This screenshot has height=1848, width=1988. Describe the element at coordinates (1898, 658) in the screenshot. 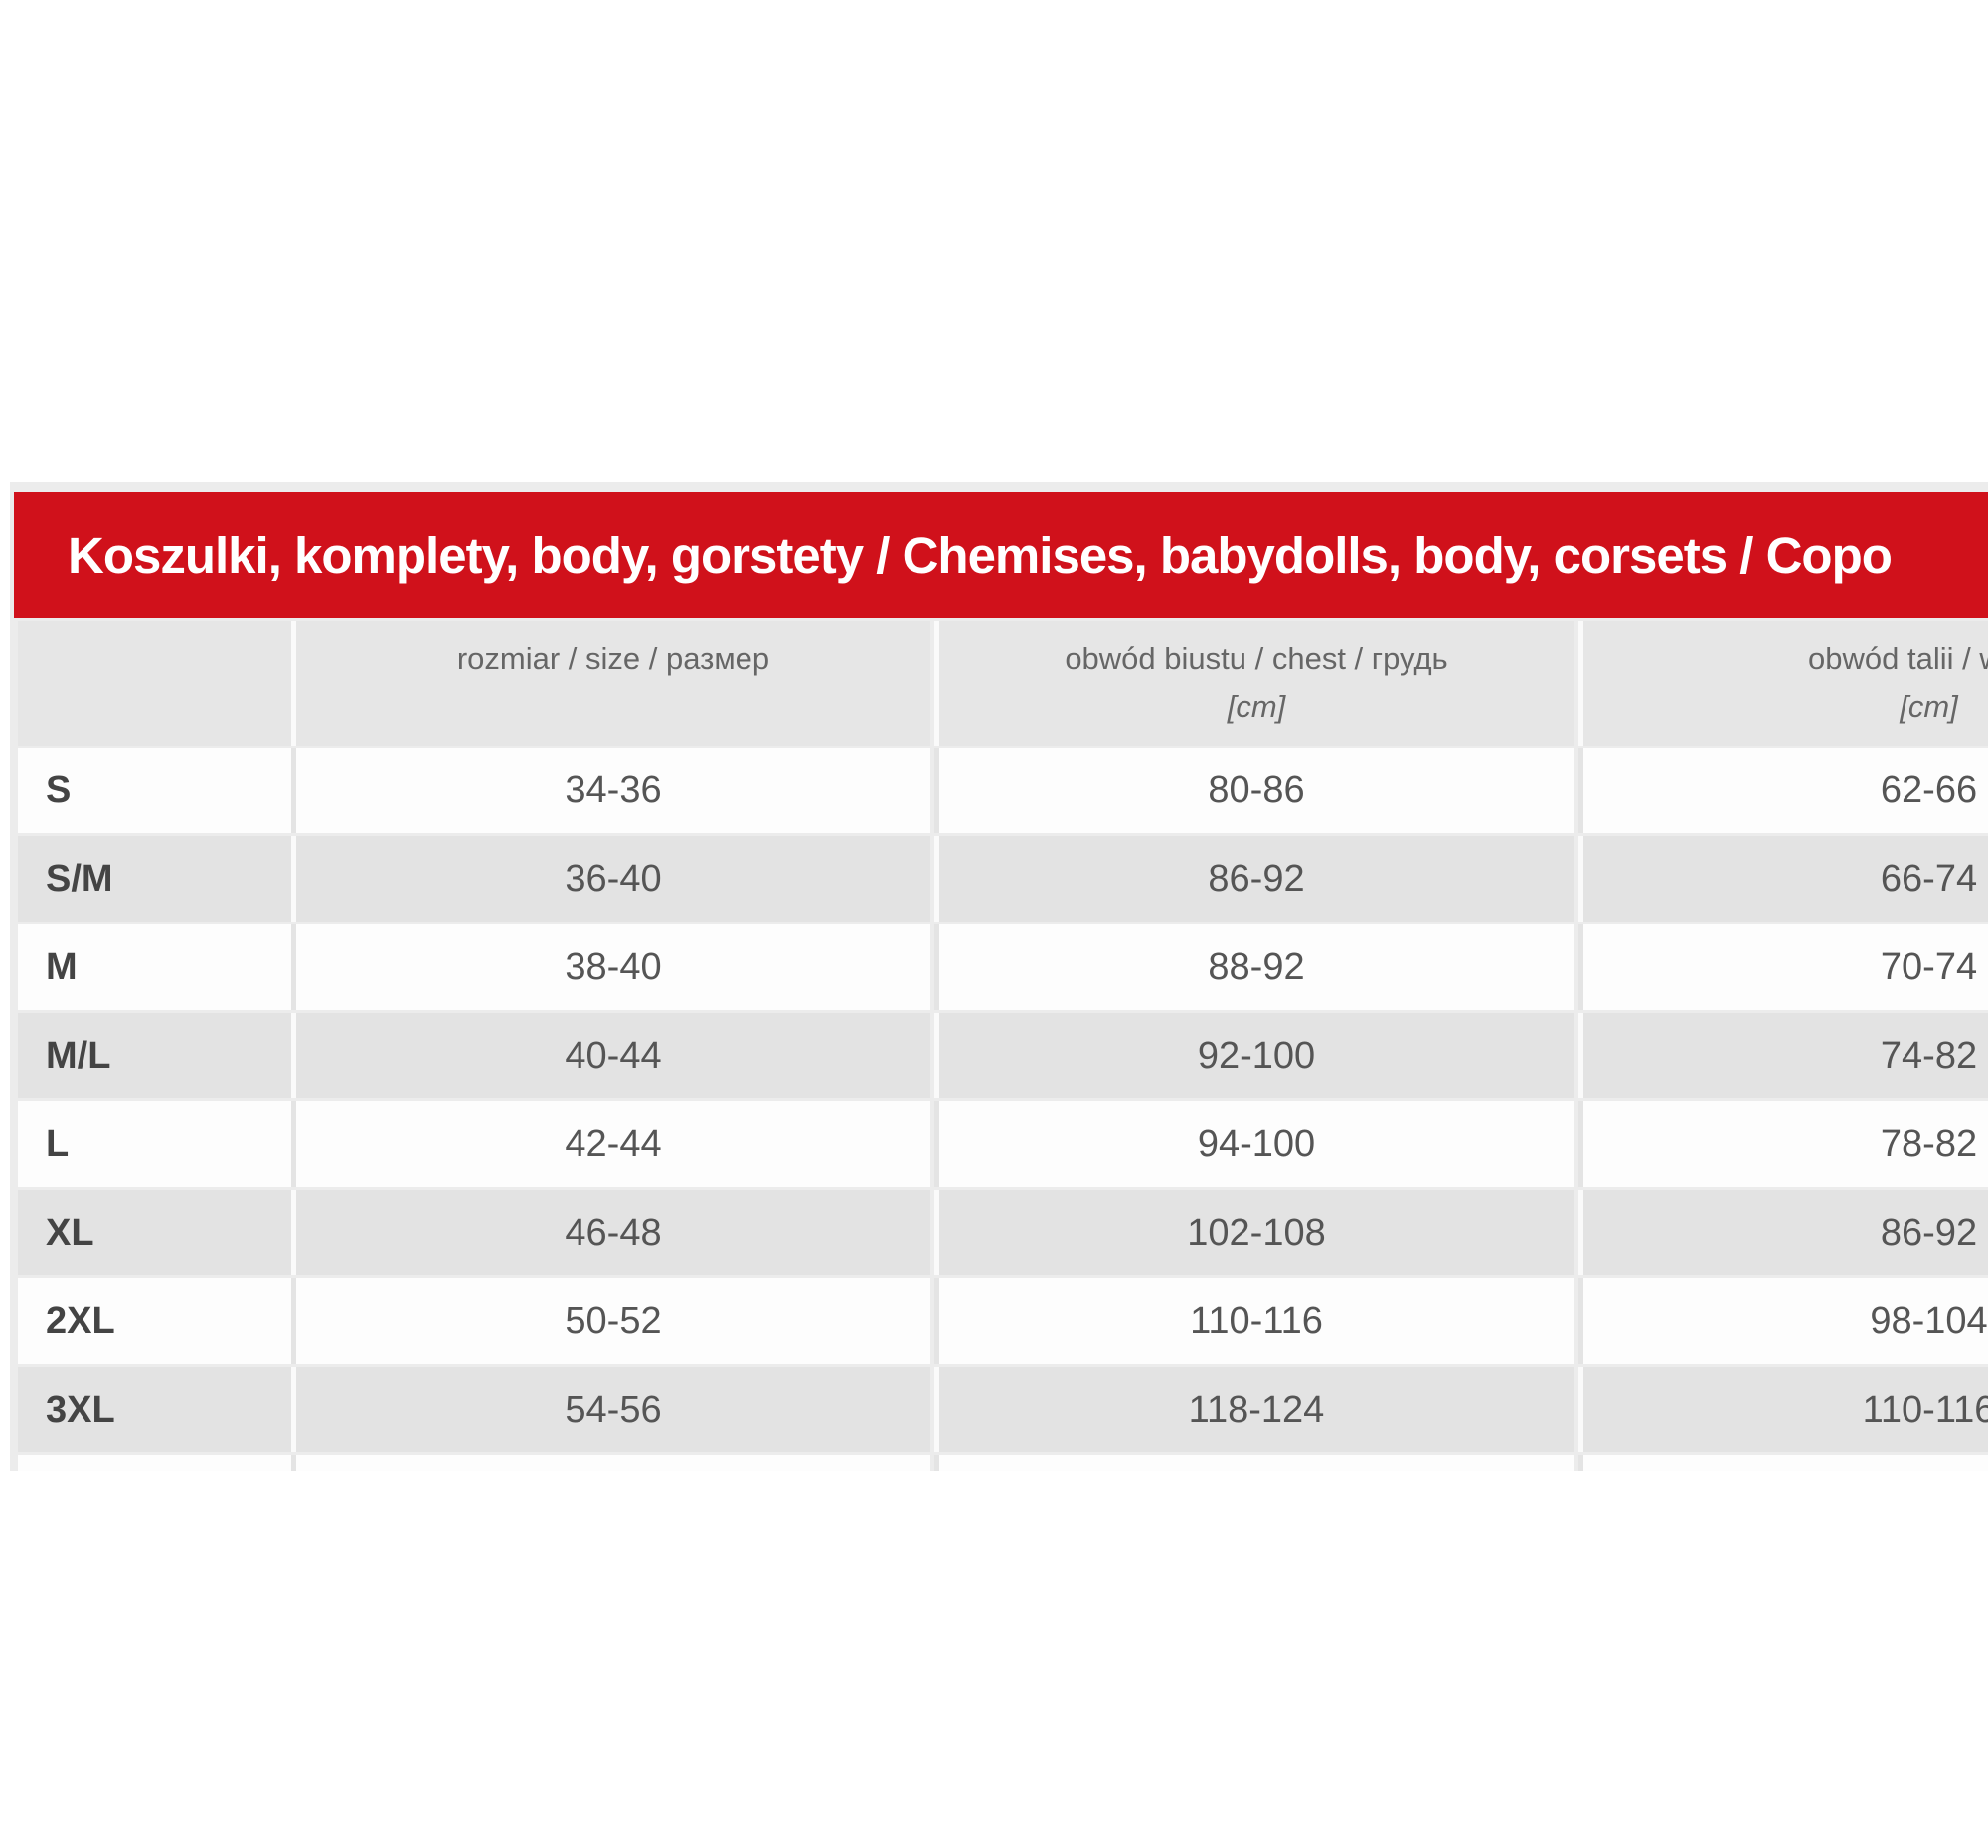

I see `column-label: obwód talii / waist` at that location.